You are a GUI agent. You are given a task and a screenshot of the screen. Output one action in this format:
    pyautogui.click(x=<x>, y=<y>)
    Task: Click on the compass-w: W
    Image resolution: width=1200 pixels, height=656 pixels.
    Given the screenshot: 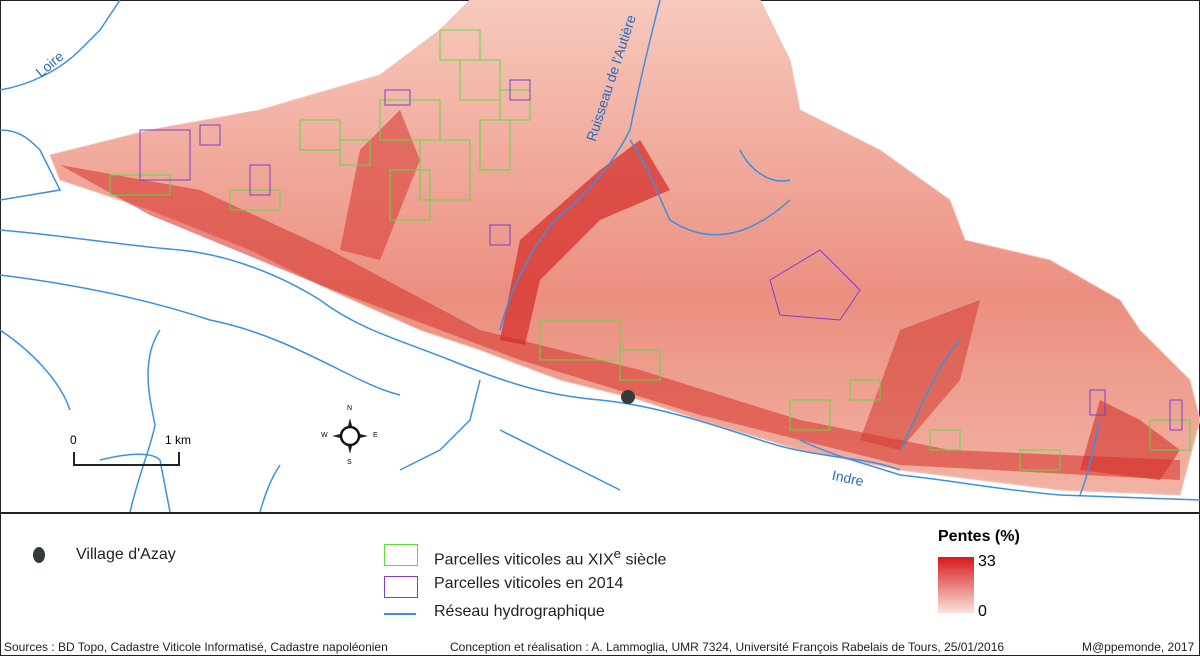 What is the action you would take?
    pyautogui.click(x=324, y=435)
    